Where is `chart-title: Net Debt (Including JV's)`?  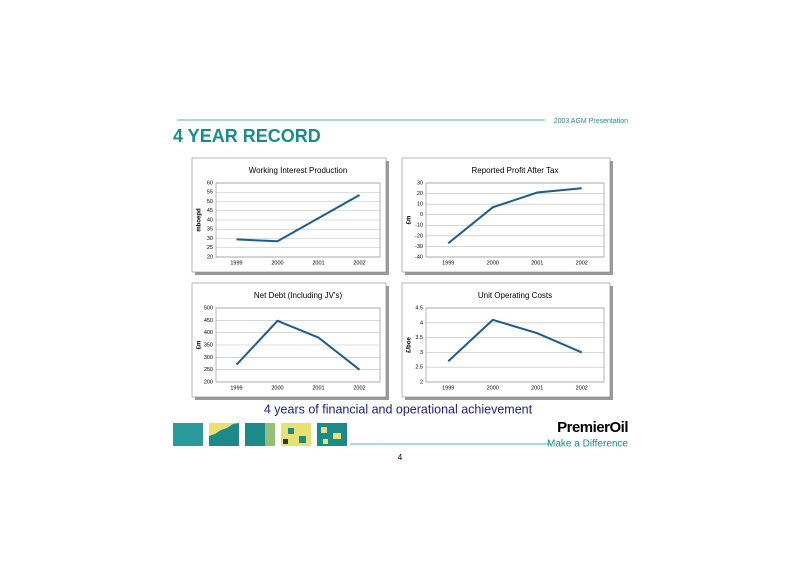 chart-title: Net Debt (Including JV's) is located at coordinates (298, 295).